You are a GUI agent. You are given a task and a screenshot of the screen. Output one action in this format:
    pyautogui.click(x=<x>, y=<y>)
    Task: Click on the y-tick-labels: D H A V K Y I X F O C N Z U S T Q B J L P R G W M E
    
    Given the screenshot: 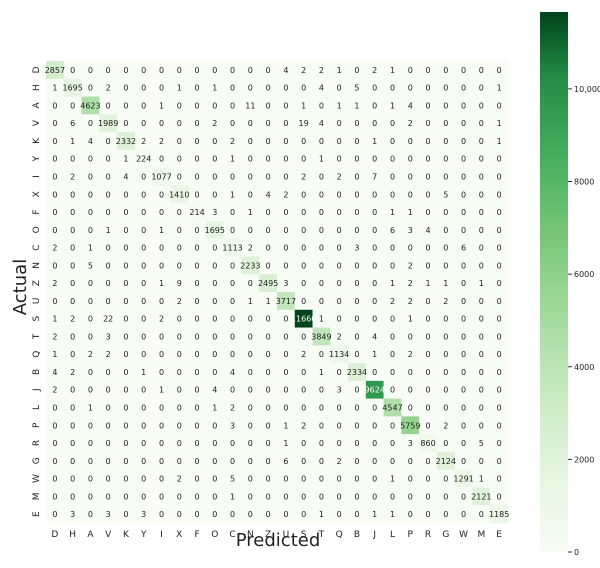 What is the action you would take?
    pyautogui.click(x=37, y=291)
    